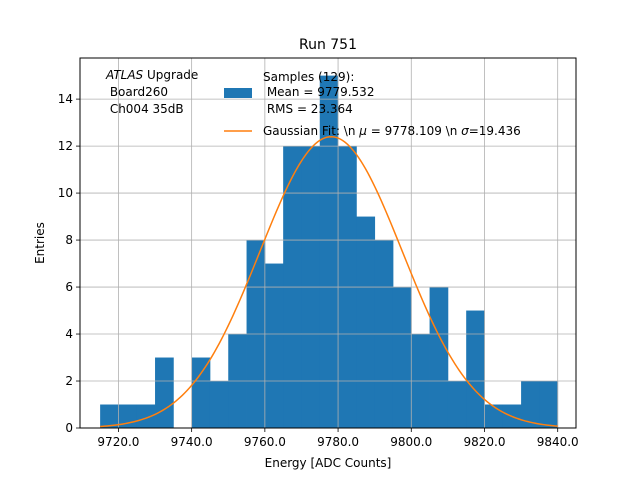 This screenshot has width=640, height=480. I want to click on y-tick-label: 10, so click(65, 193).